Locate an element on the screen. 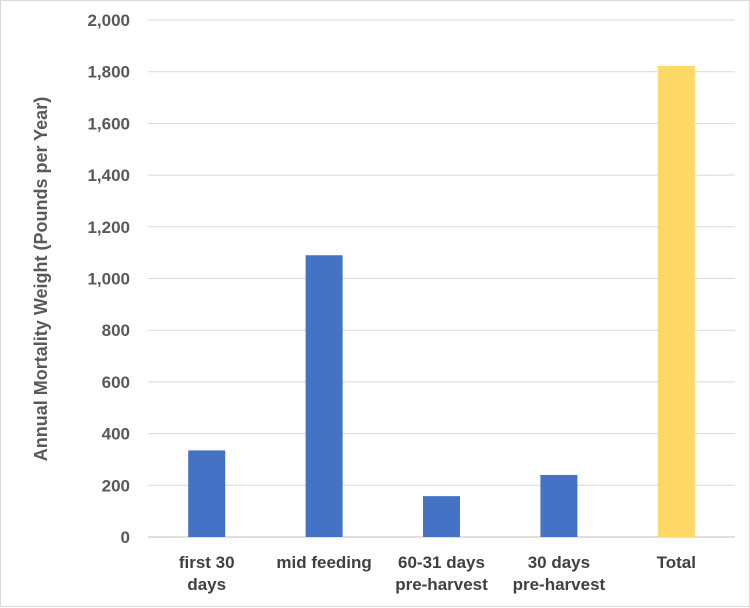 The height and width of the screenshot is (608, 750). x-category-label-line: Total is located at coordinates (676, 562).